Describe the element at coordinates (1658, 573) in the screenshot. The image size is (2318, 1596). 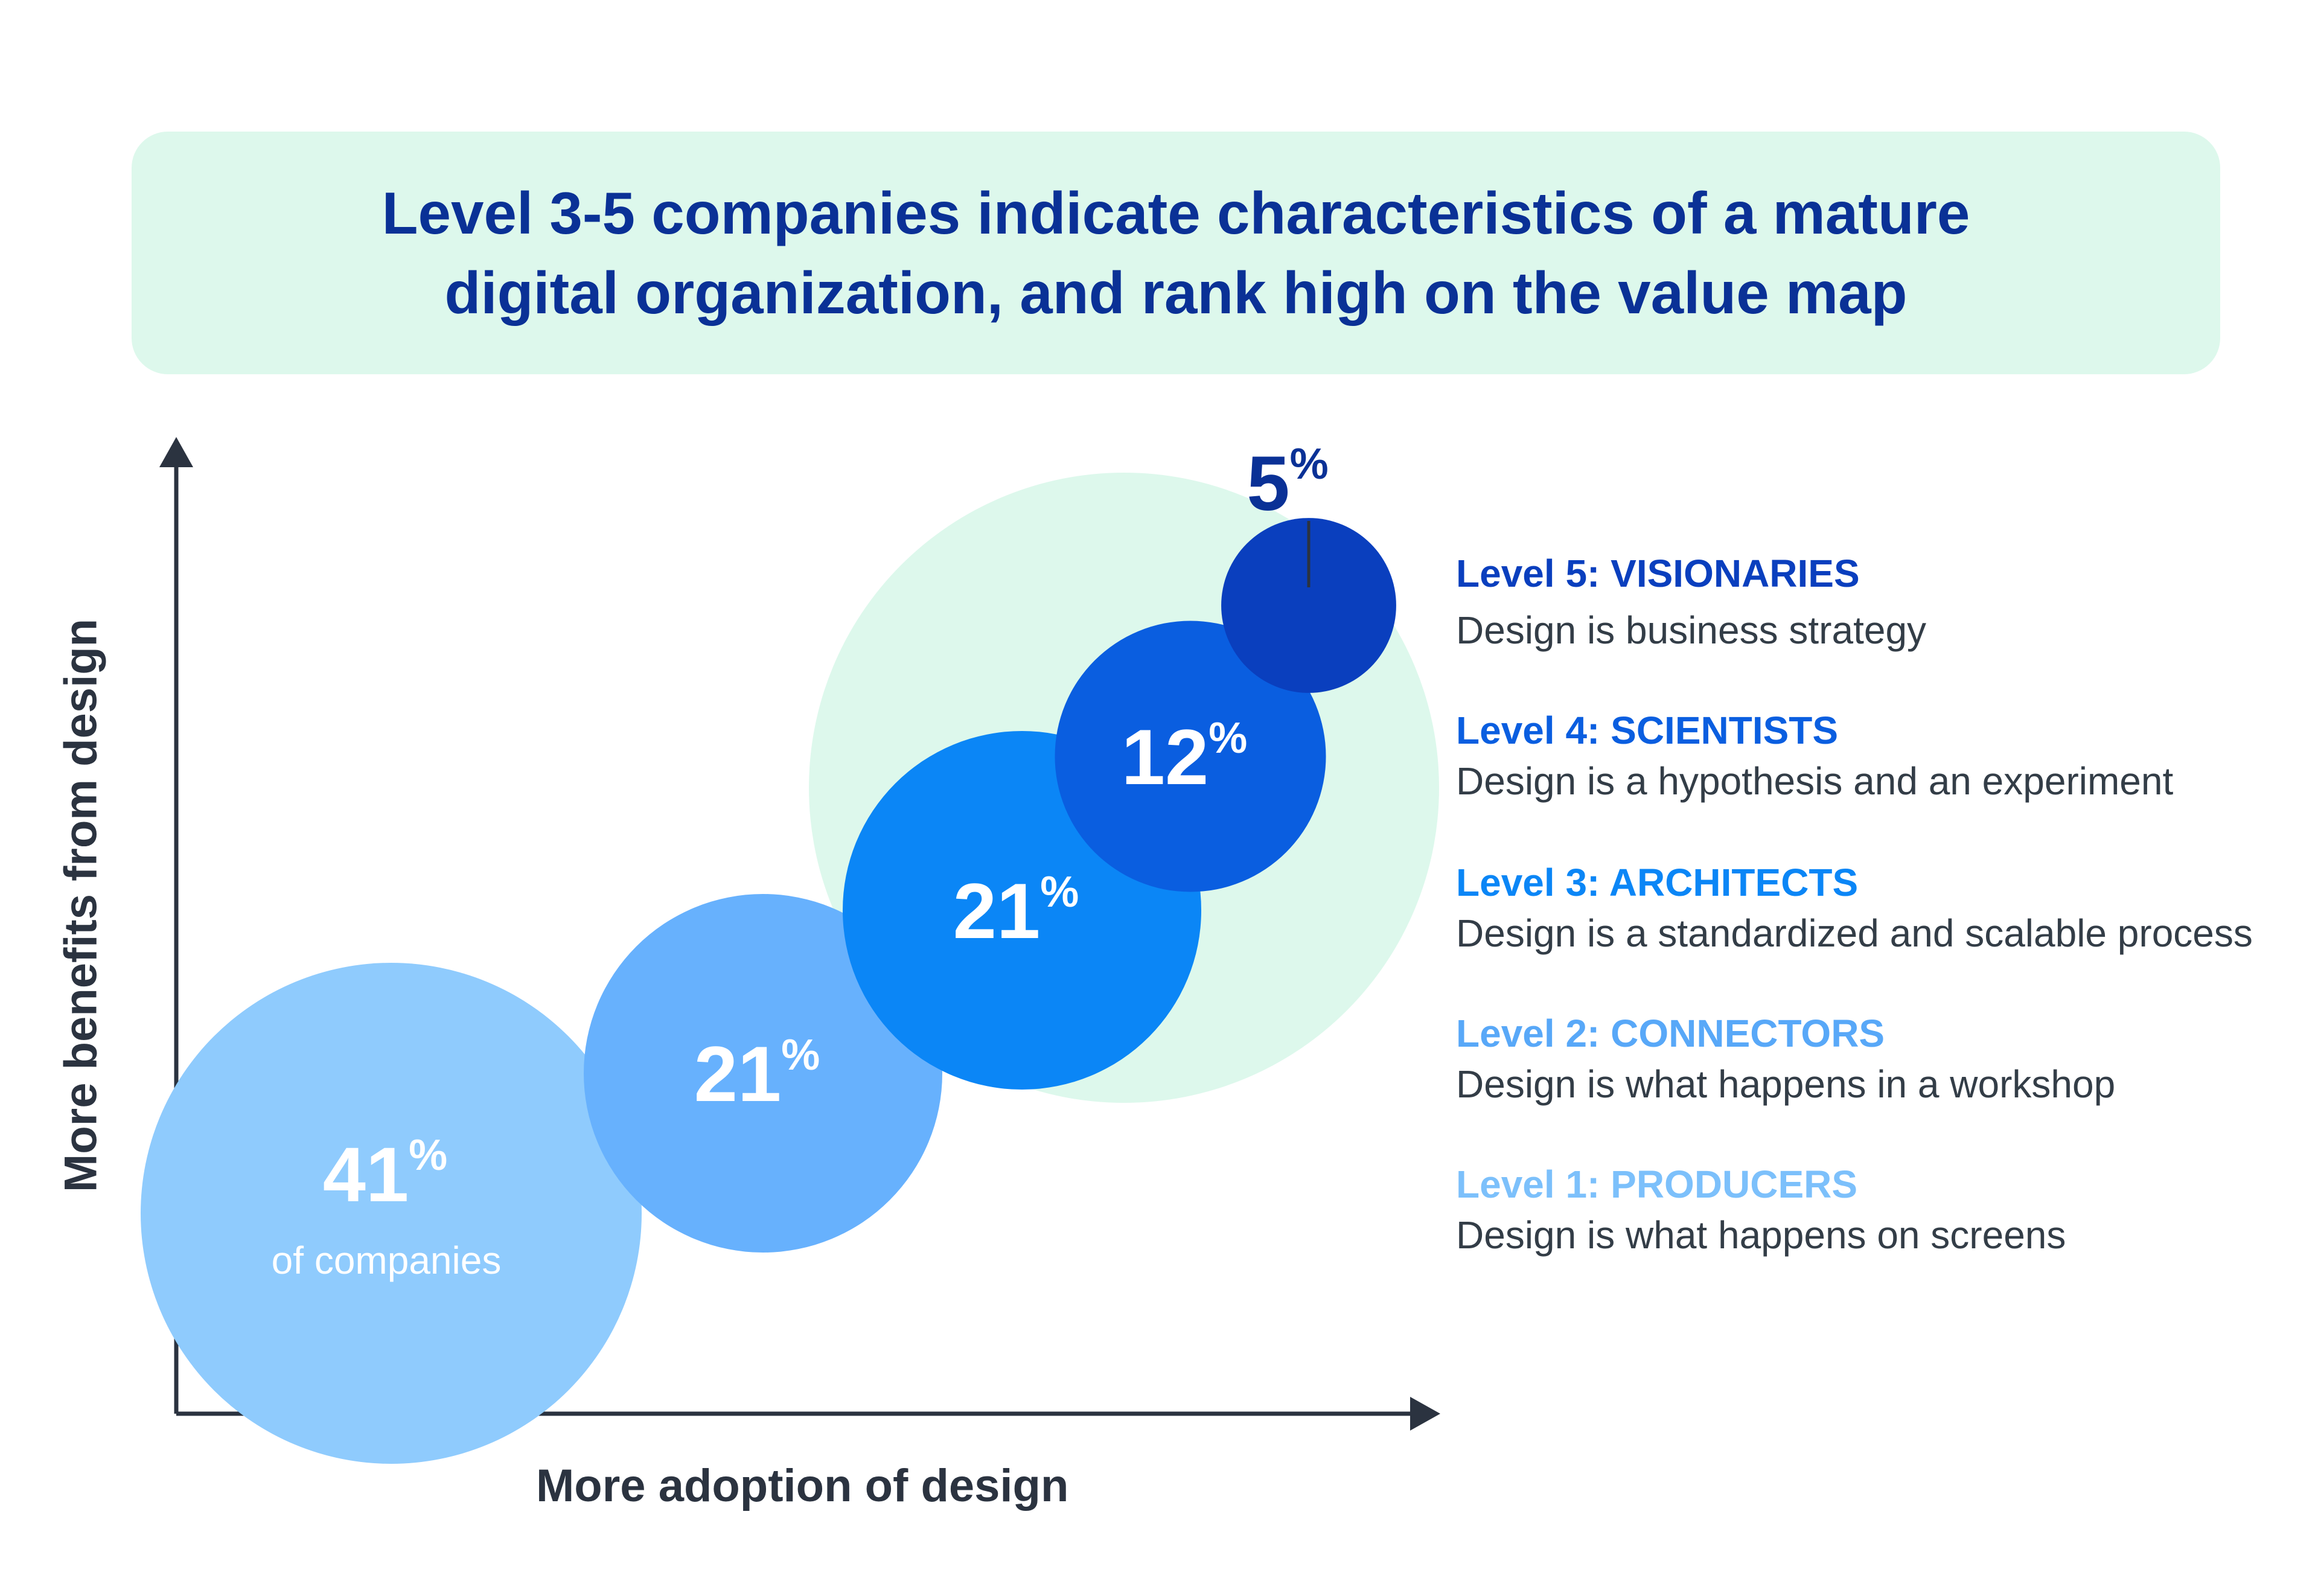
I see `legend-title: Level 5: VISIONARIES` at that location.